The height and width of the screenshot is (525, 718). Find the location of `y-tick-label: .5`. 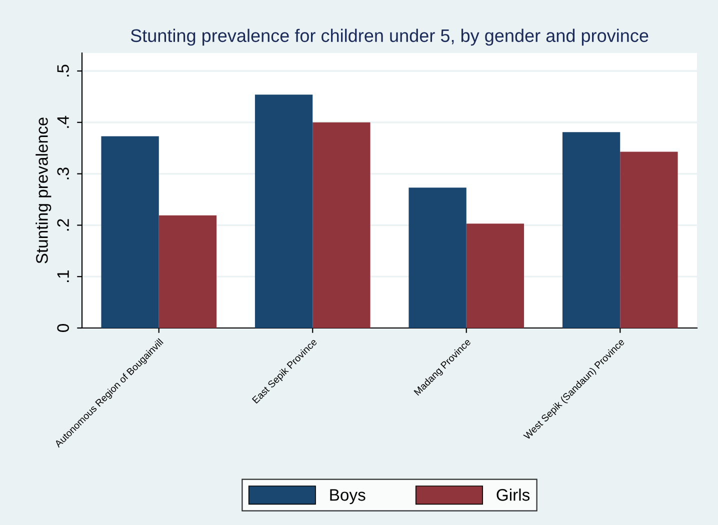

y-tick-label: .5 is located at coordinates (63, 70).